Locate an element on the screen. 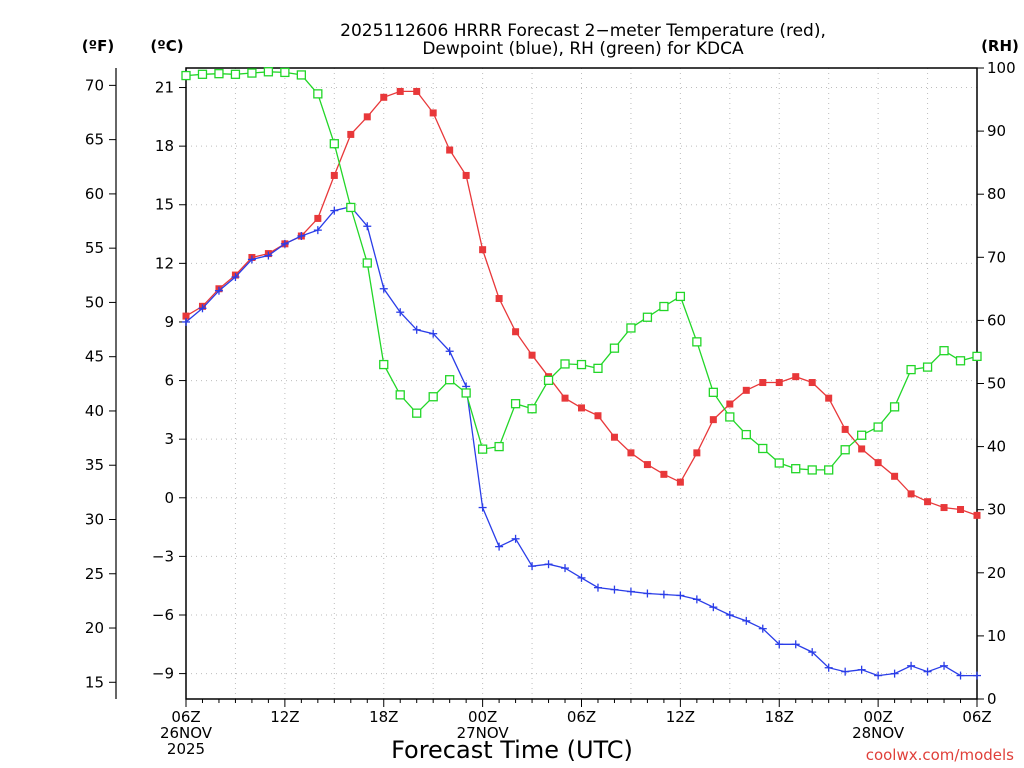 The width and height of the screenshot is (1024, 768). rh-tick-label: 20 is located at coordinates (996, 573).